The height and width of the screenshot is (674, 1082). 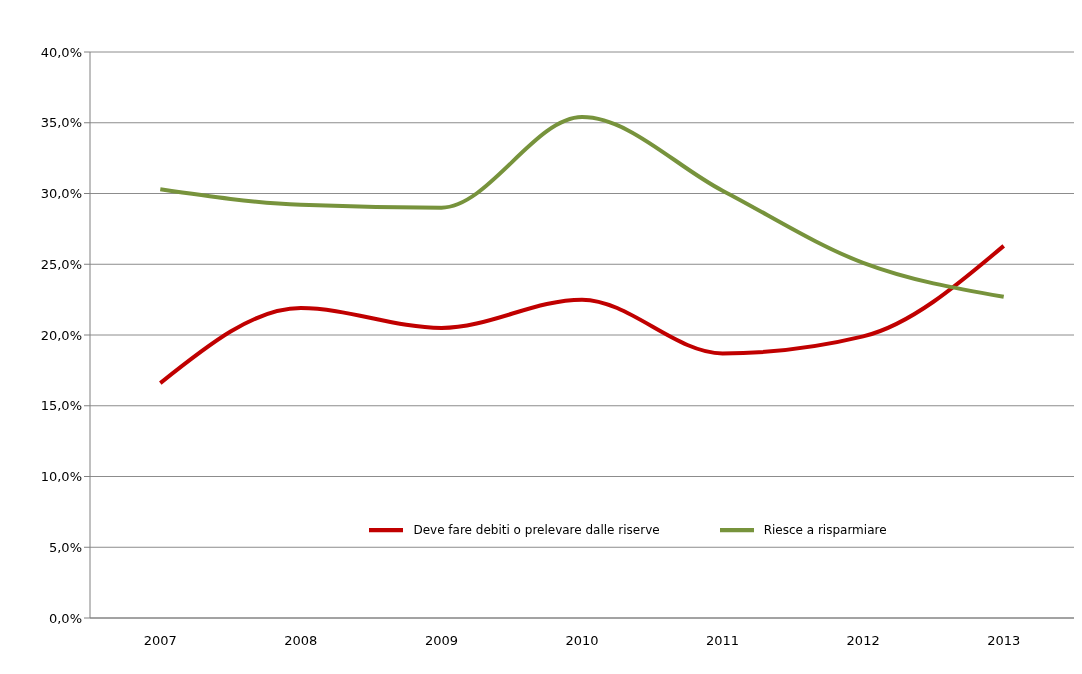 I want to click on x-tick-label: 2011, so click(x=723, y=641).